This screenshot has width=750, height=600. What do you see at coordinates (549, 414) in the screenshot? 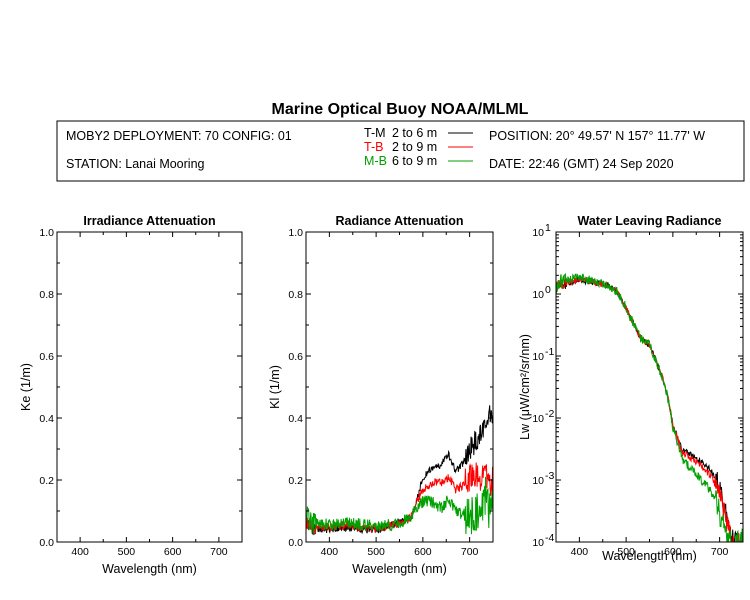
I see `y-tick-exponent: -2` at bounding box center [549, 414].